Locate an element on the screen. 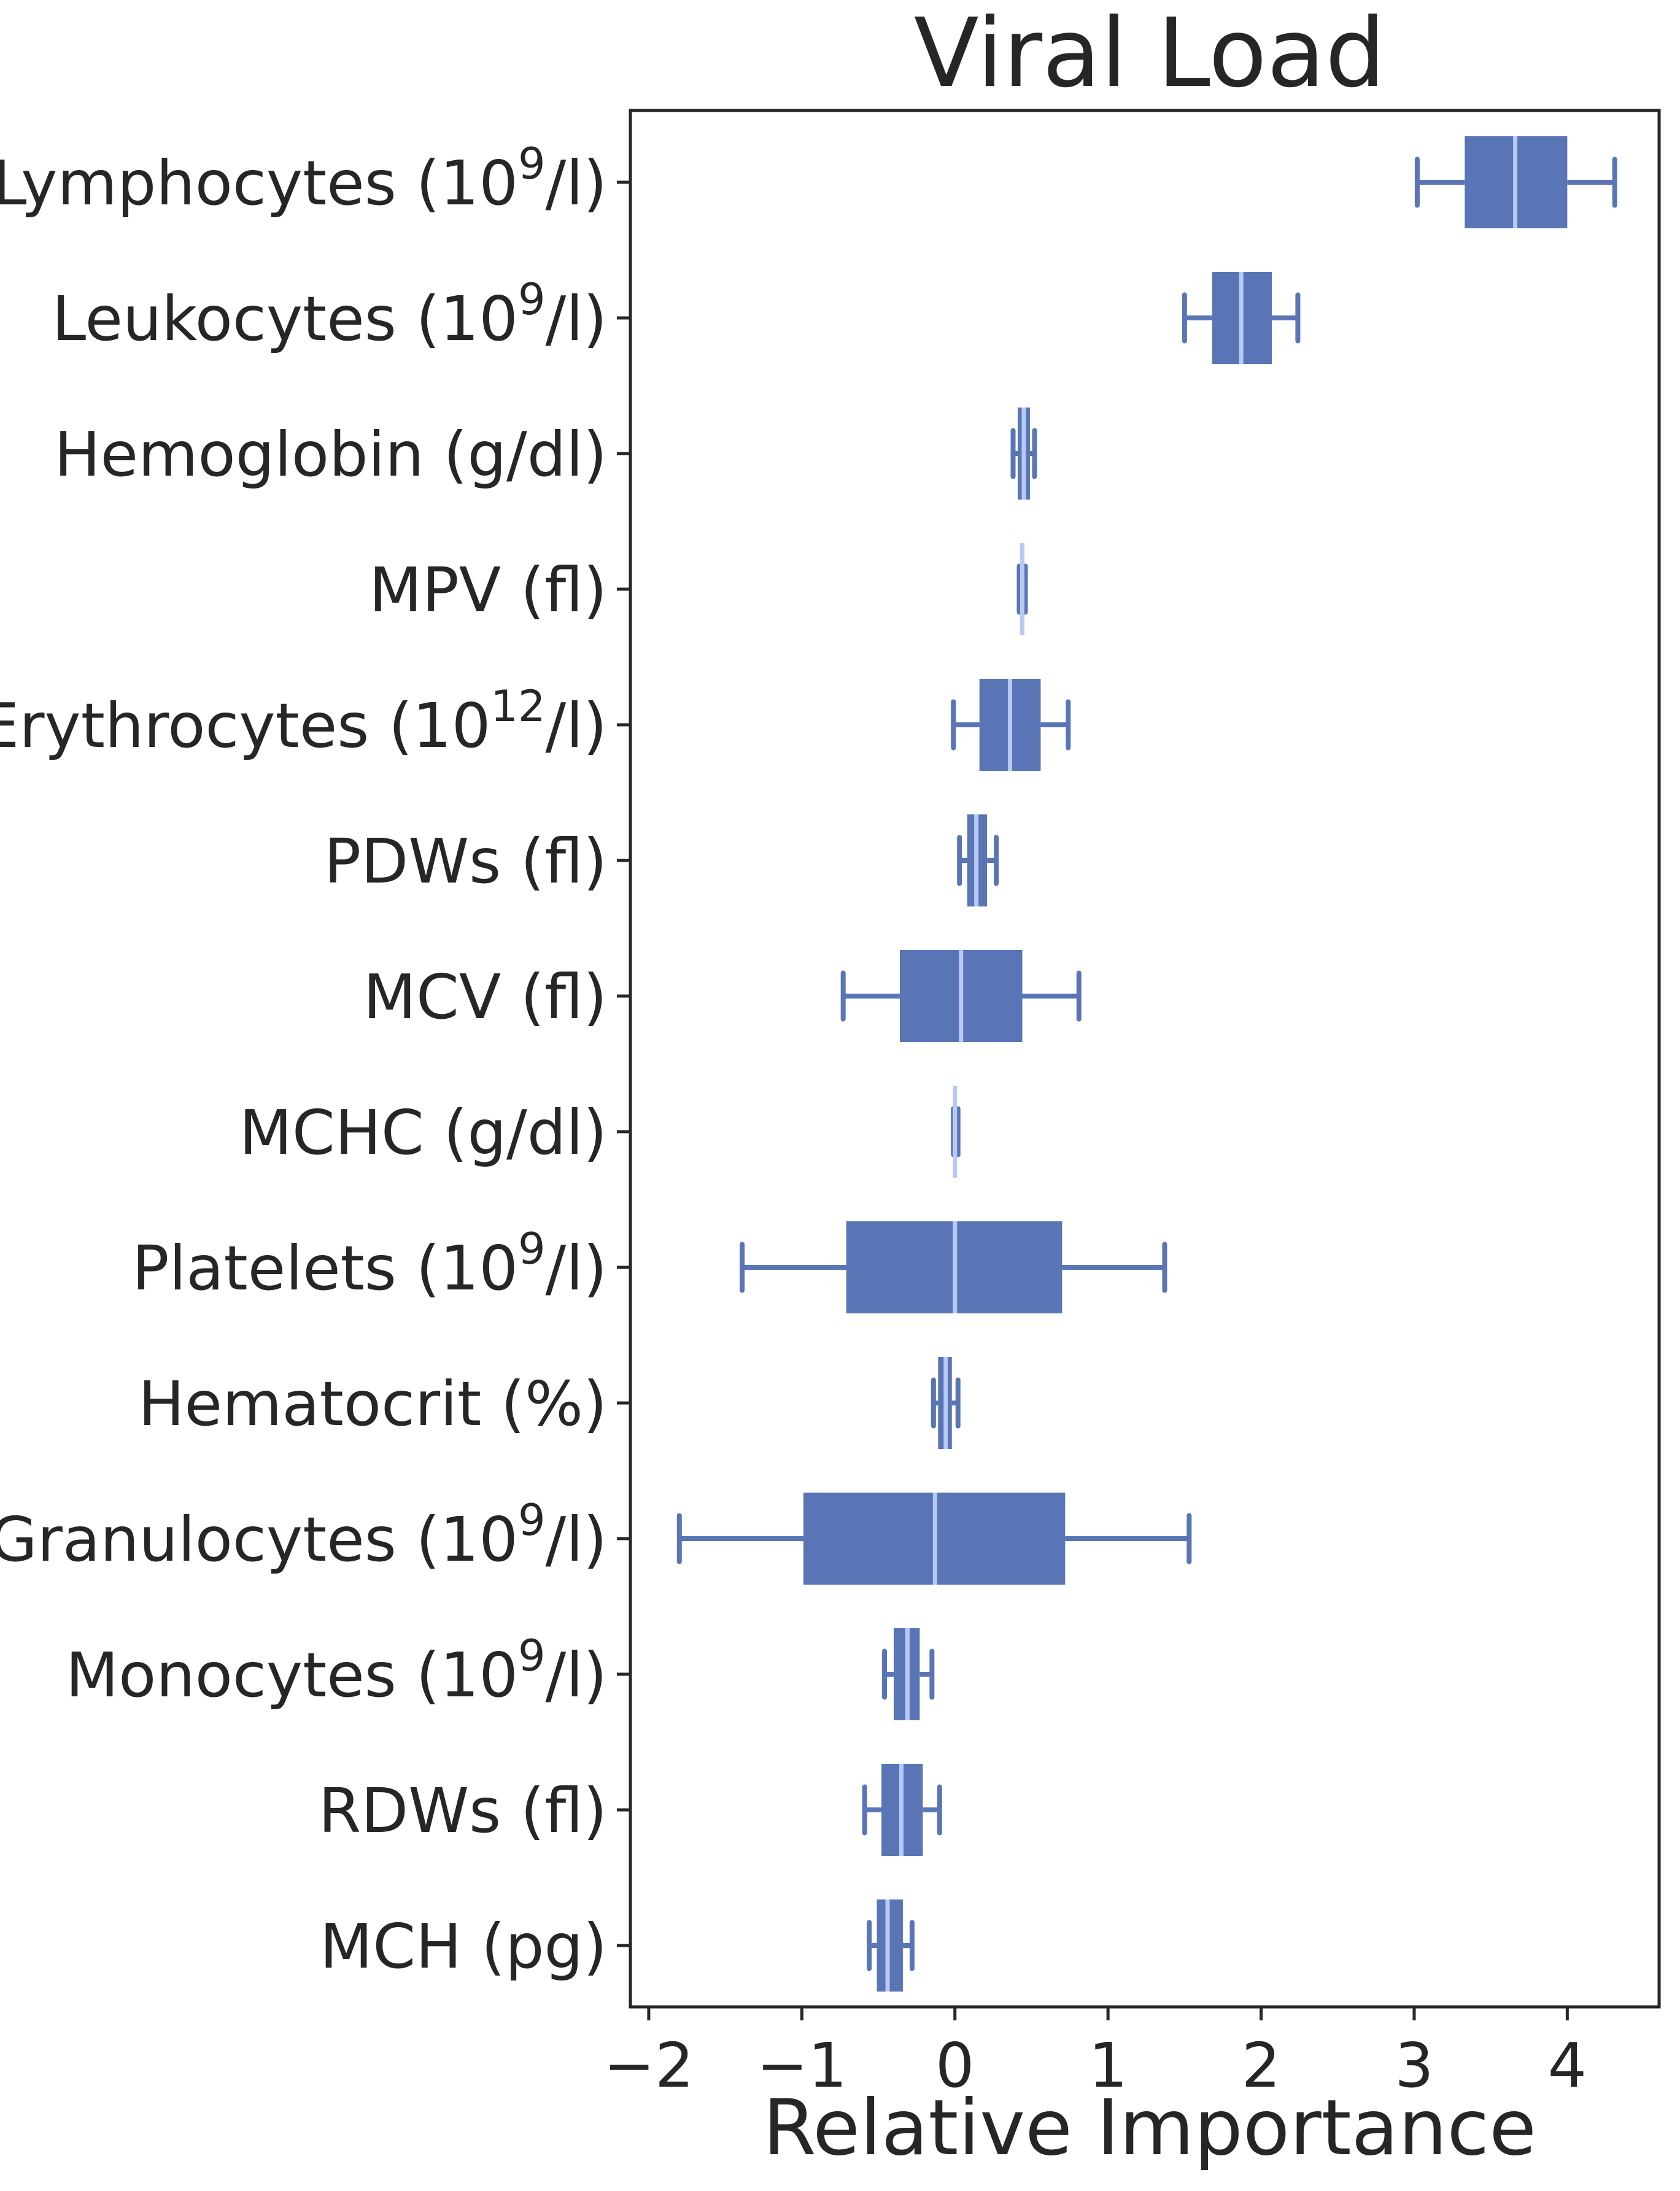 The height and width of the screenshot is (2191, 1680). x-tick-label-4: 2 is located at coordinates (1261, 2065).